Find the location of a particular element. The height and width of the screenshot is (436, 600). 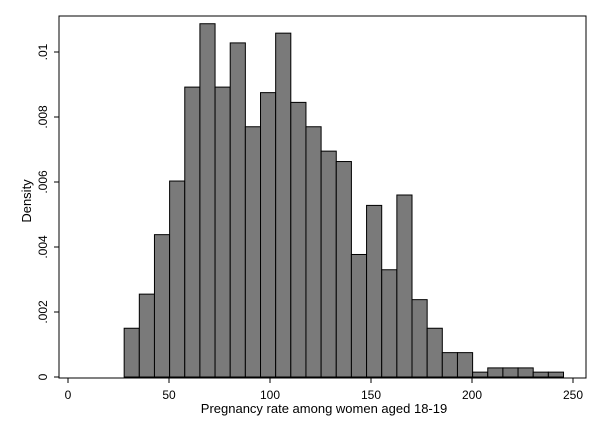

x-tick-label: 100 is located at coordinates (270, 395).